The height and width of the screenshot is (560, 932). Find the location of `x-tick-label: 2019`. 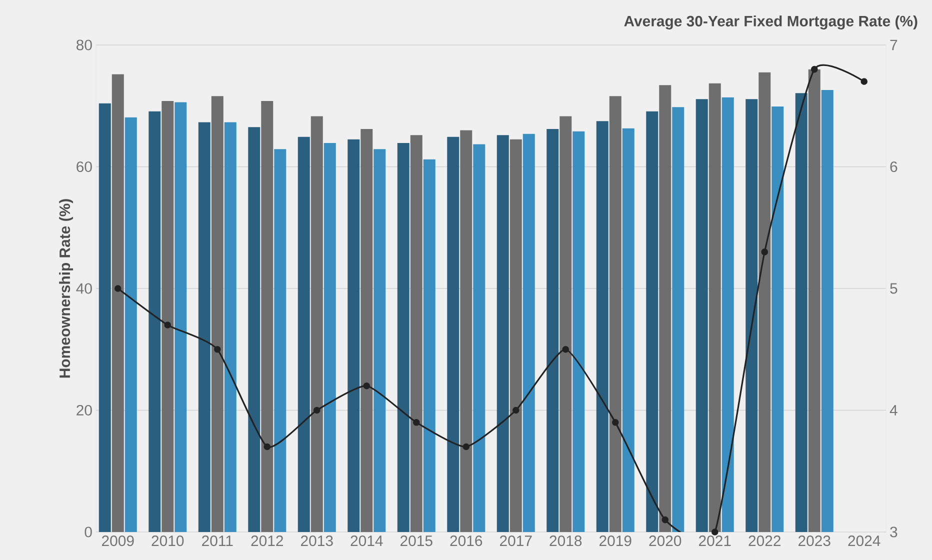

x-tick-label: 2019 is located at coordinates (616, 541).